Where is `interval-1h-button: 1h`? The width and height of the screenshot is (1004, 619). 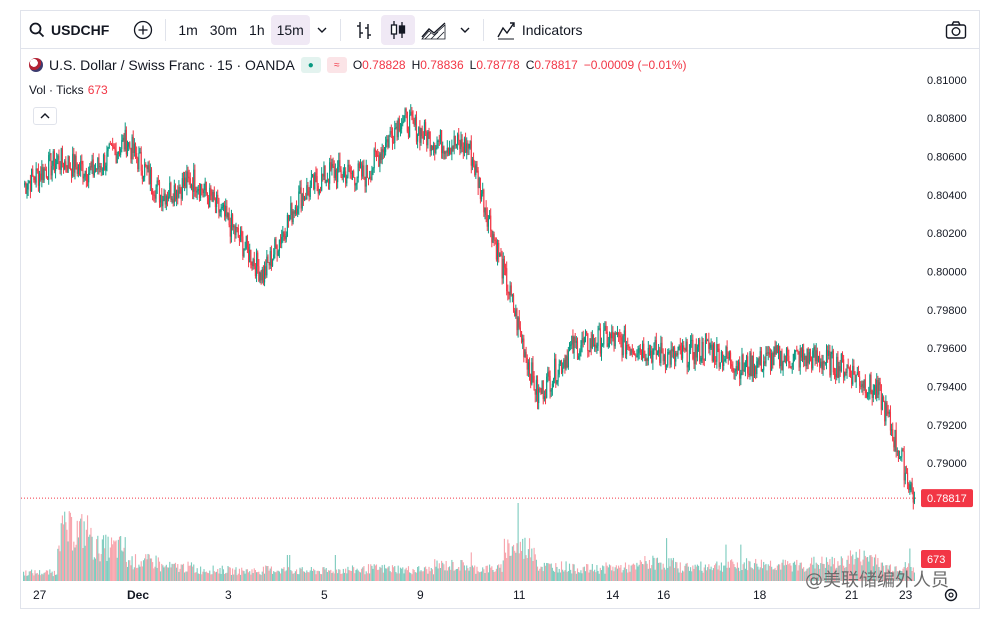
interval-1h-button: 1h is located at coordinates (257, 29).